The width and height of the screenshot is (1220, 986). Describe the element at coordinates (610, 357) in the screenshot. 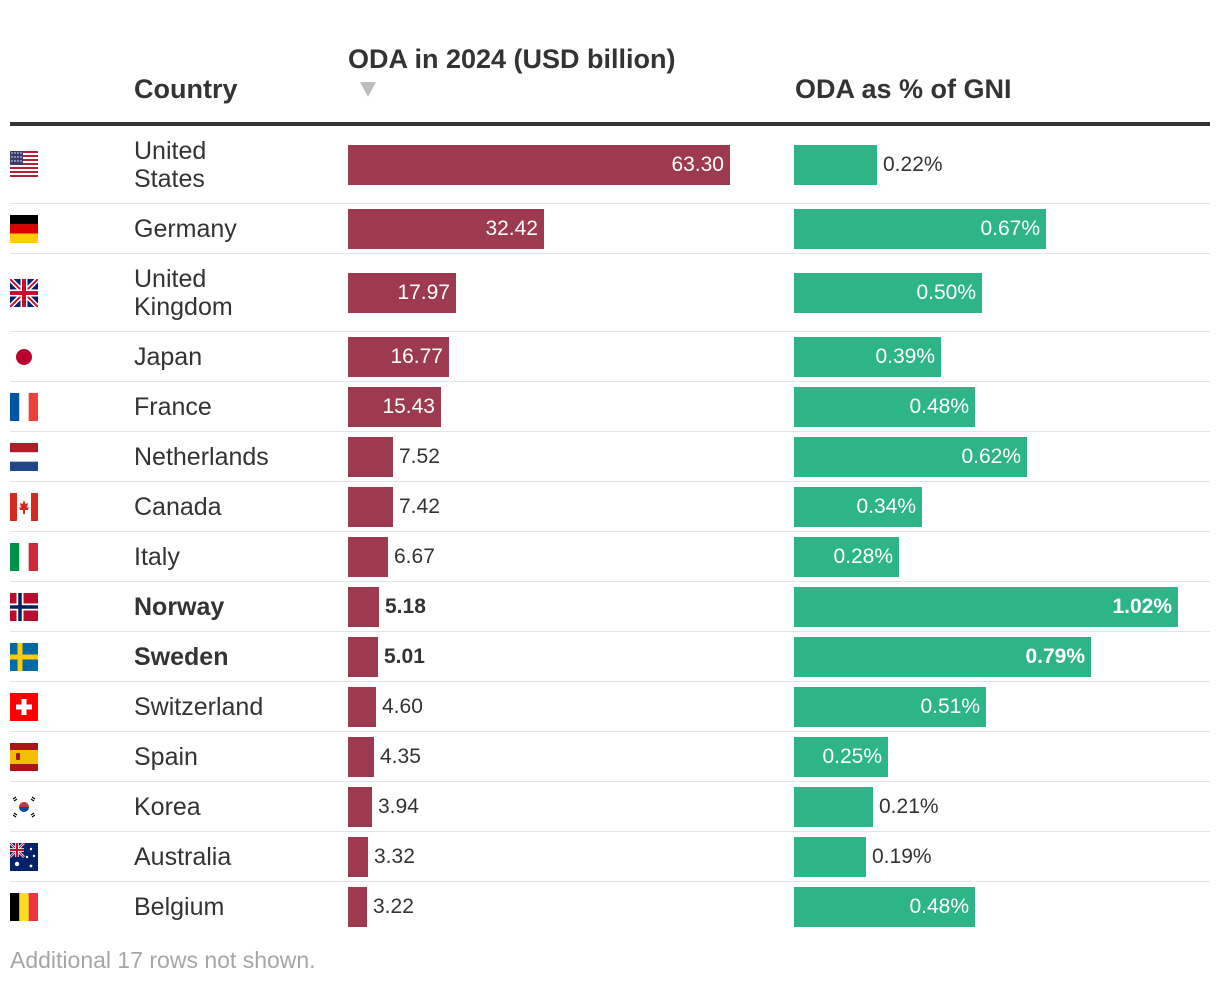

I see `table-row: Japan 16.77 0.39%` at that location.